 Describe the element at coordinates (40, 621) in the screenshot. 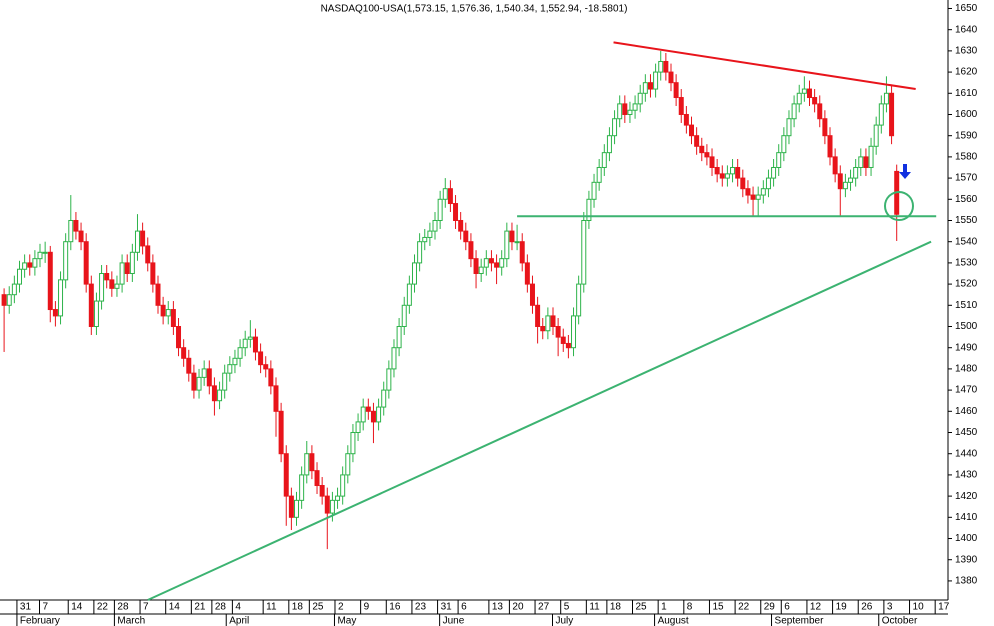

I see `month-label: February` at that location.